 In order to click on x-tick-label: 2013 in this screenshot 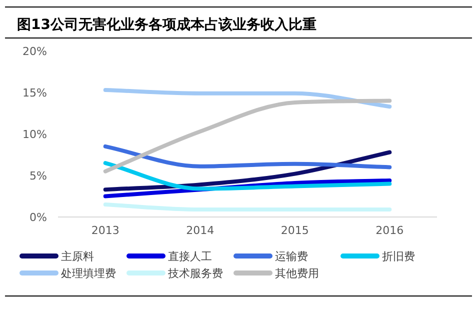, I will do `click(105, 230)`.